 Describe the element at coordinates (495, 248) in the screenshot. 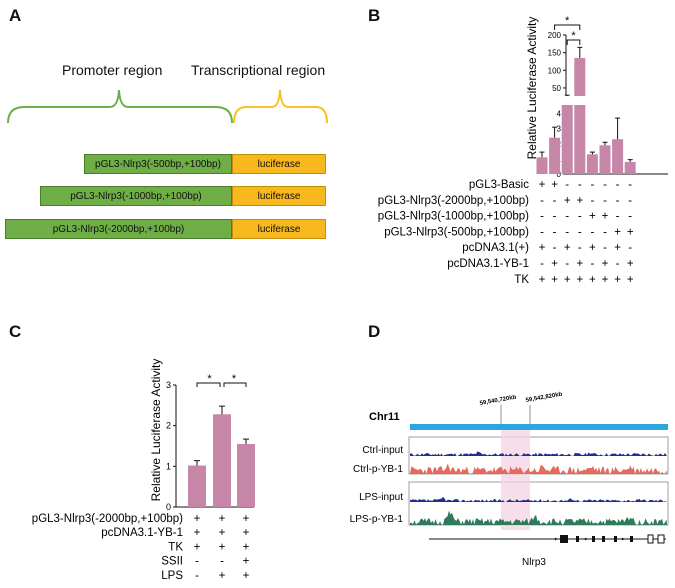

I see `b-condition-label: pcDNA3.1(+)` at that location.